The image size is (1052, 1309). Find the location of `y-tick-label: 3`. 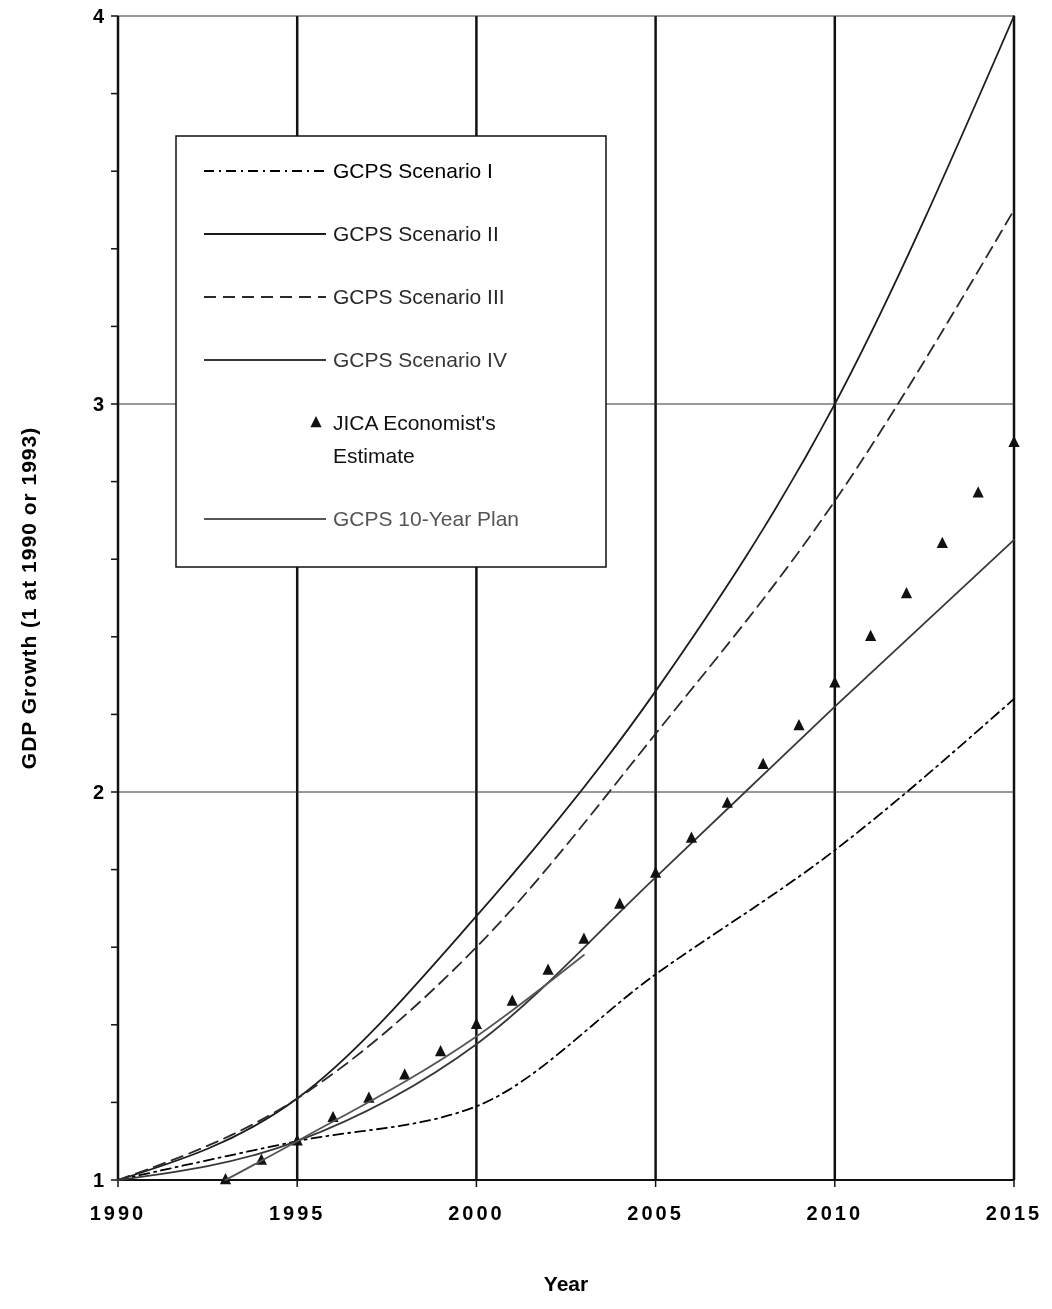

y-tick-label: 3 is located at coordinates (98, 404).